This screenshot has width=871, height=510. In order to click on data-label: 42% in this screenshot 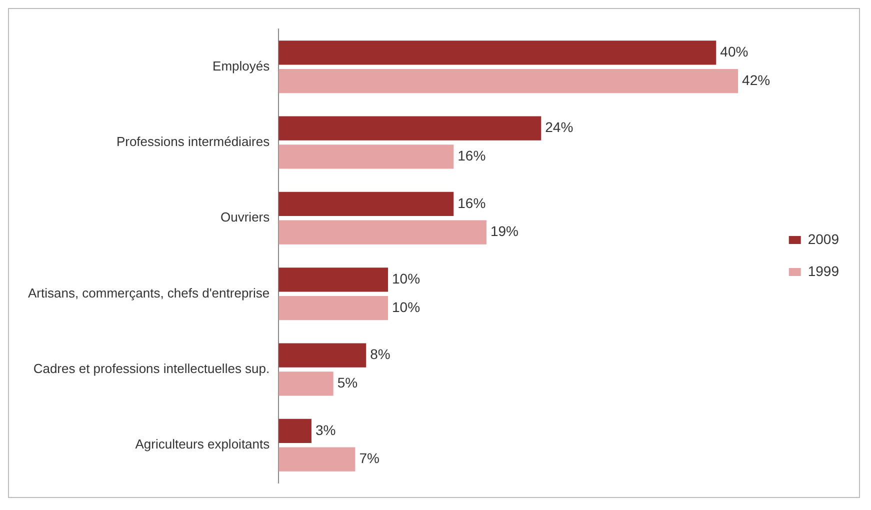, I will do `click(756, 80)`.